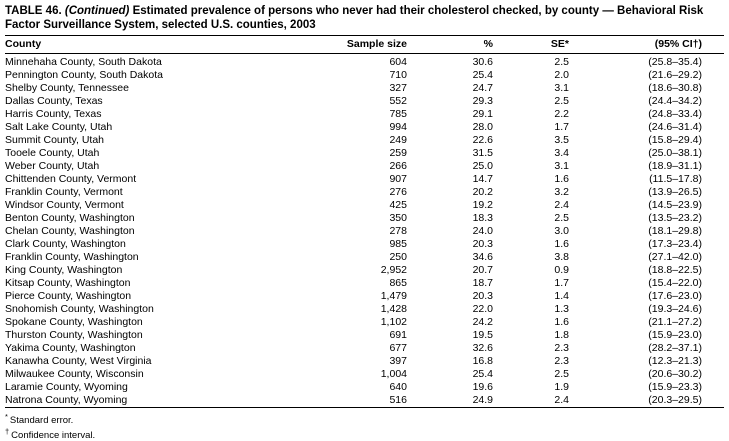  I want to click on cell-sample-size: 516, so click(398, 400).